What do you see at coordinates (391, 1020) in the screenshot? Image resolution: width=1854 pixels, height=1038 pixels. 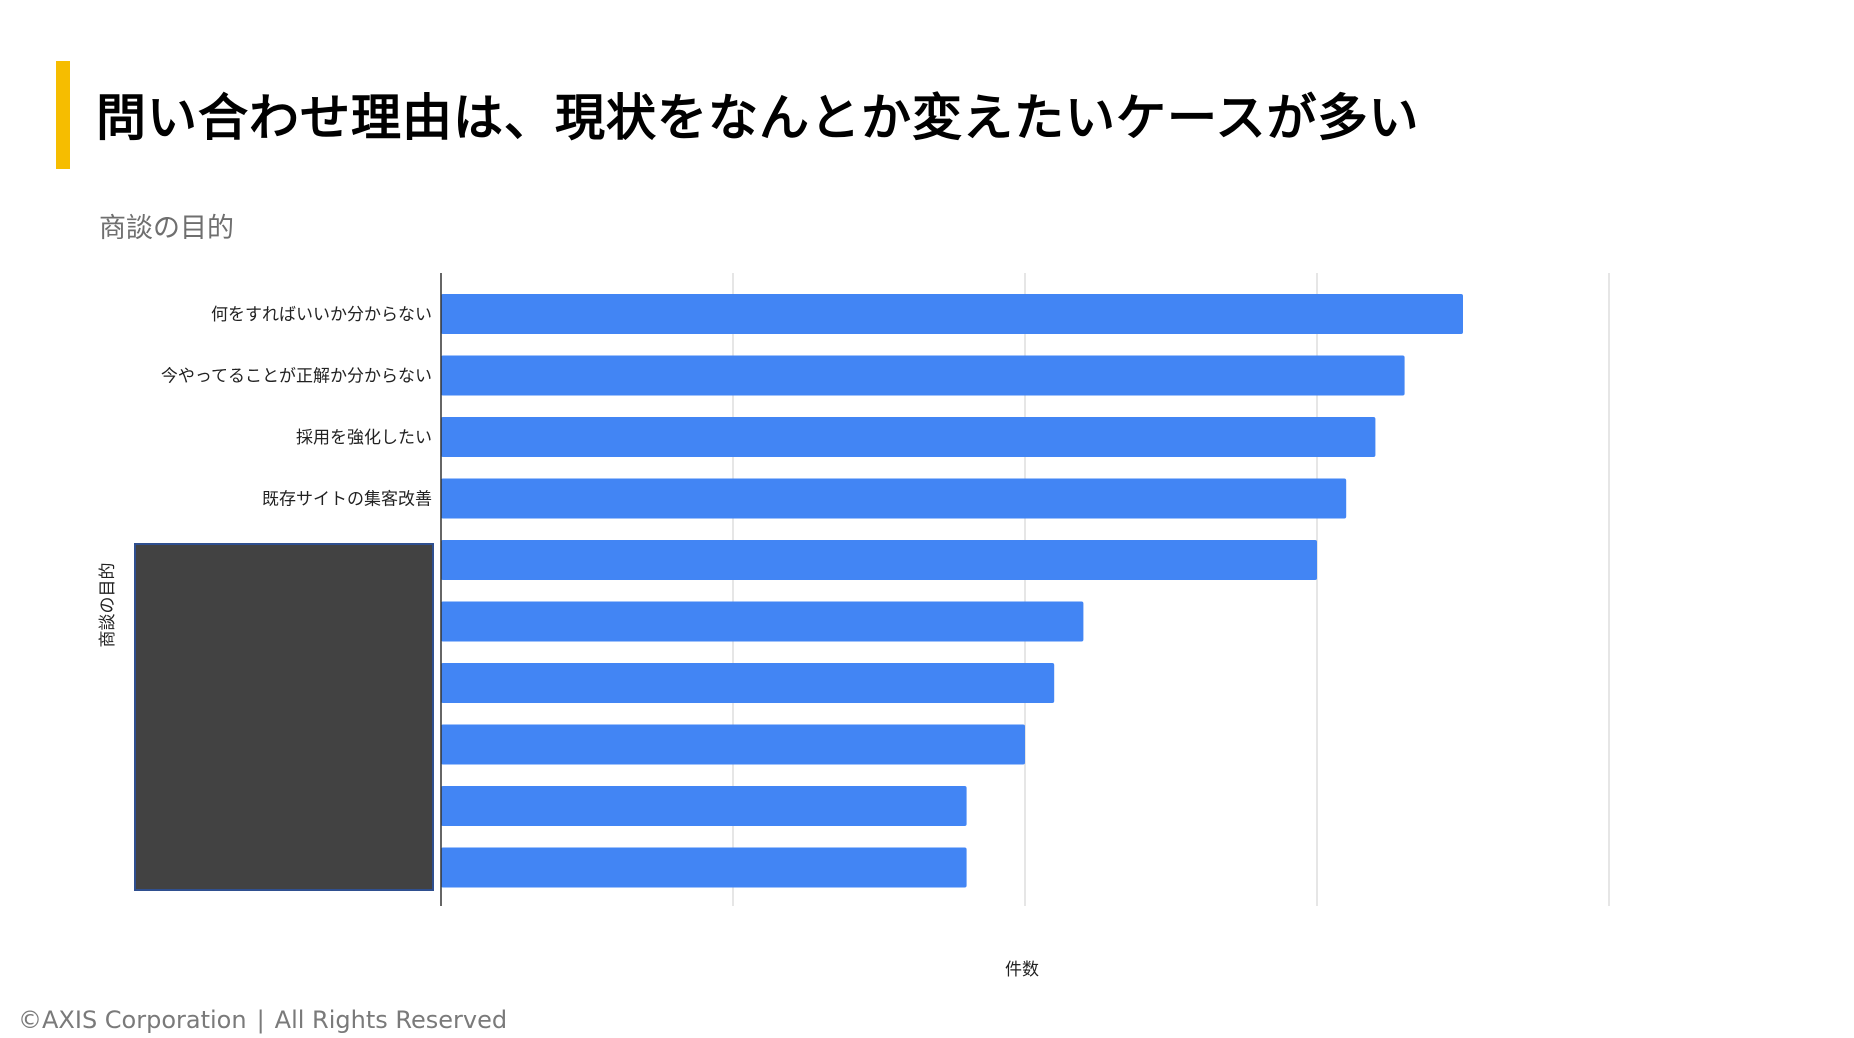 I see `footer-rights: All Rights Reserved` at bounding box center [391, 1020].